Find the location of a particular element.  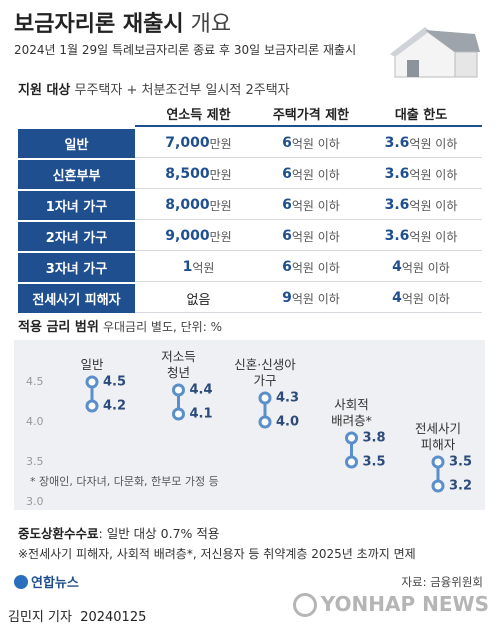

cell-number: 8,000 is located at coordinates (187, 205).